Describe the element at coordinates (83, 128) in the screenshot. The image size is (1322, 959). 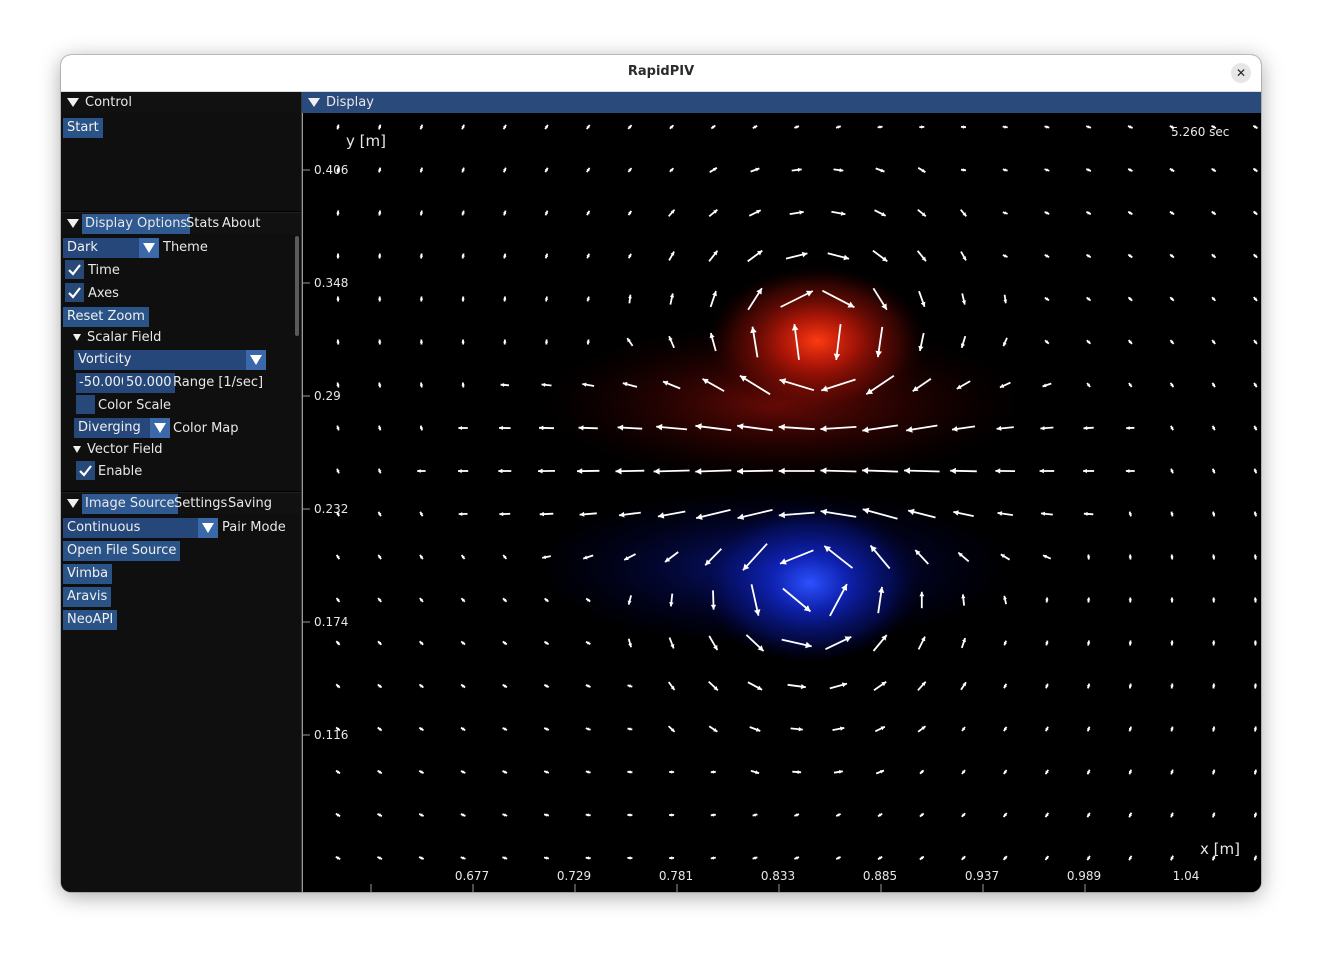
I see `start-button: Start` at that location.